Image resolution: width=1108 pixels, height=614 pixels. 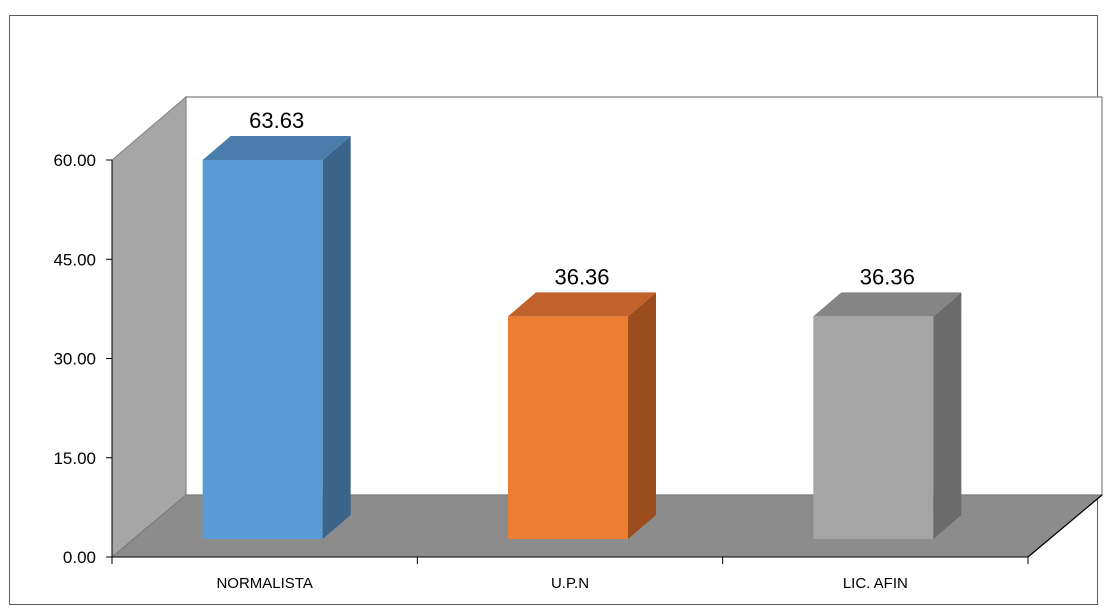 I want to click on y-tick-label: 15.00, so click(x=74, y=458).